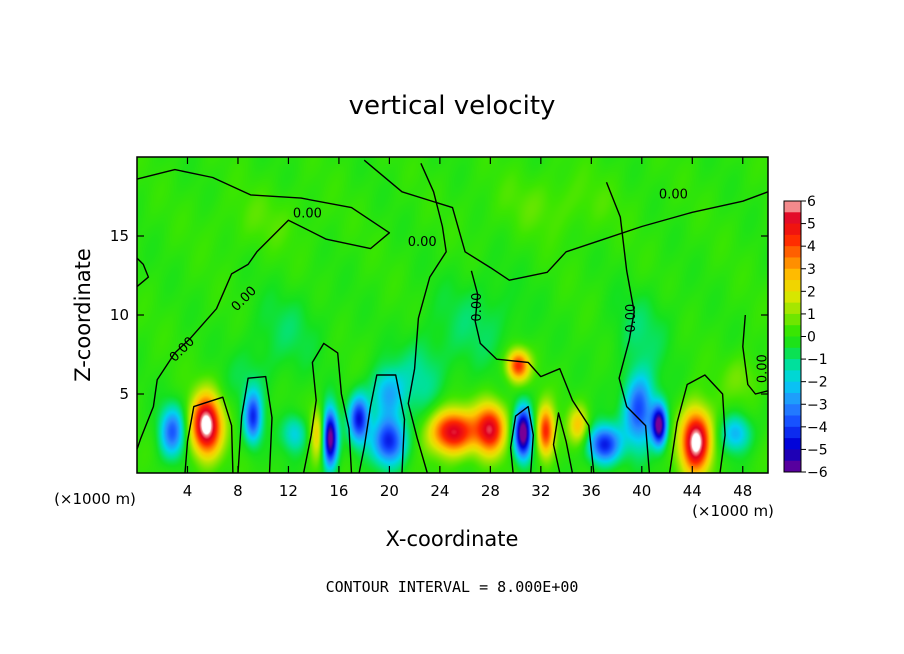 This screenshot has height=654, width=904. What do you see at coordinates (641, 491) in the screenshot?
I see `x-tick-label: 40` at bounding box center [641, 491].